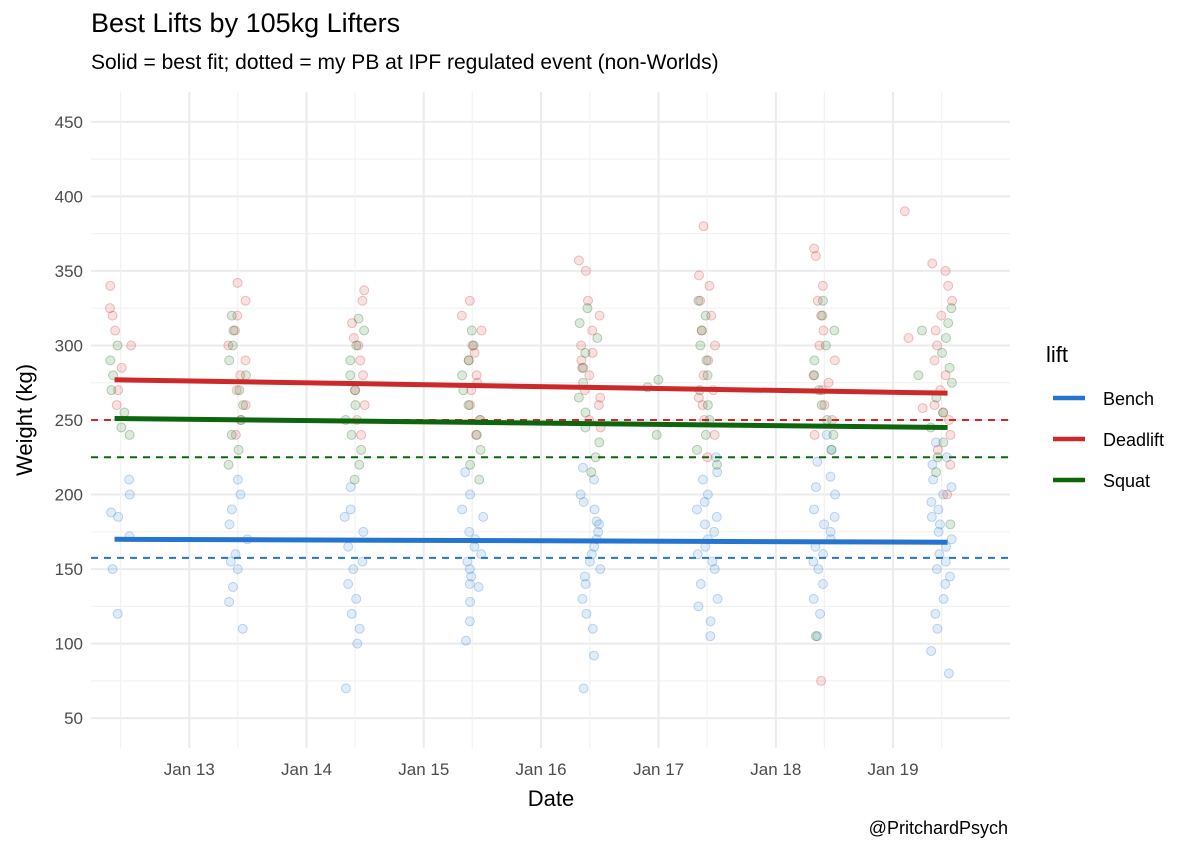 This screenshot has height=857, width=1200. I want to click on y-tick-label: 350, so click(69, 271).